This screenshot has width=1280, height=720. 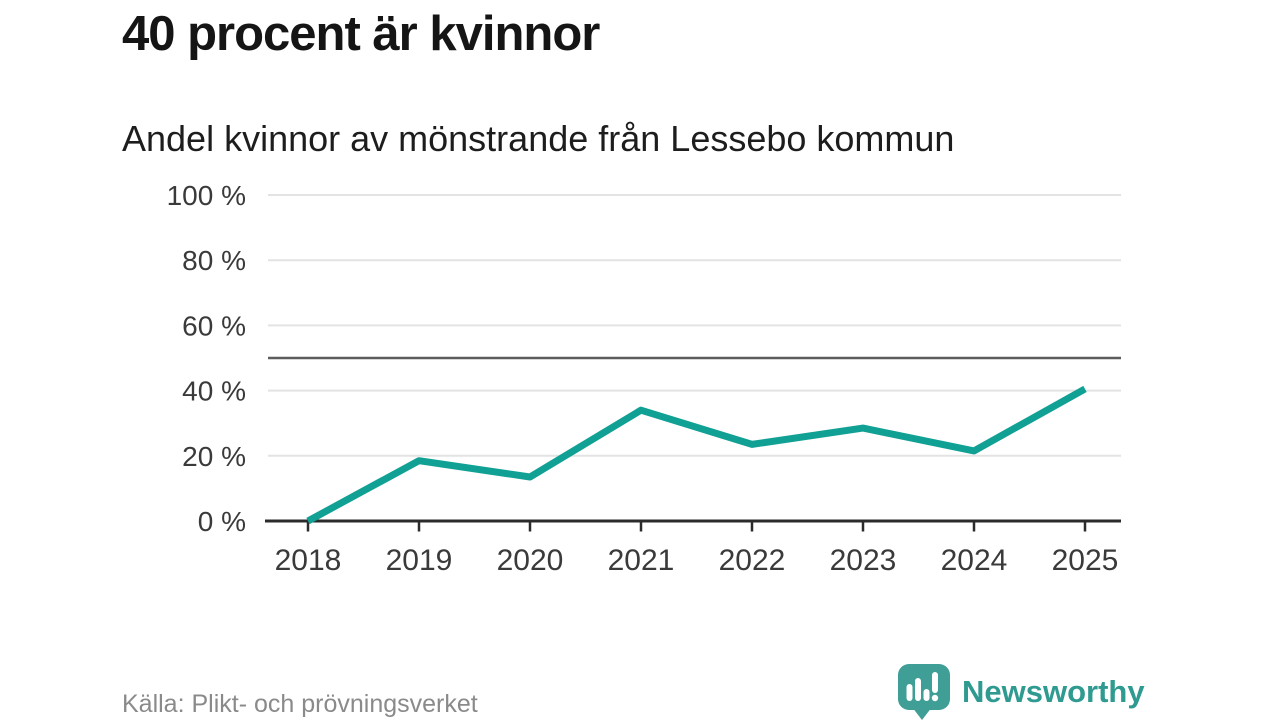 What do you see at coordinates (361, 34) in the screenshot?
I see `chart-title: 40 procent är kvinnor` at bounding box center [361, 34].